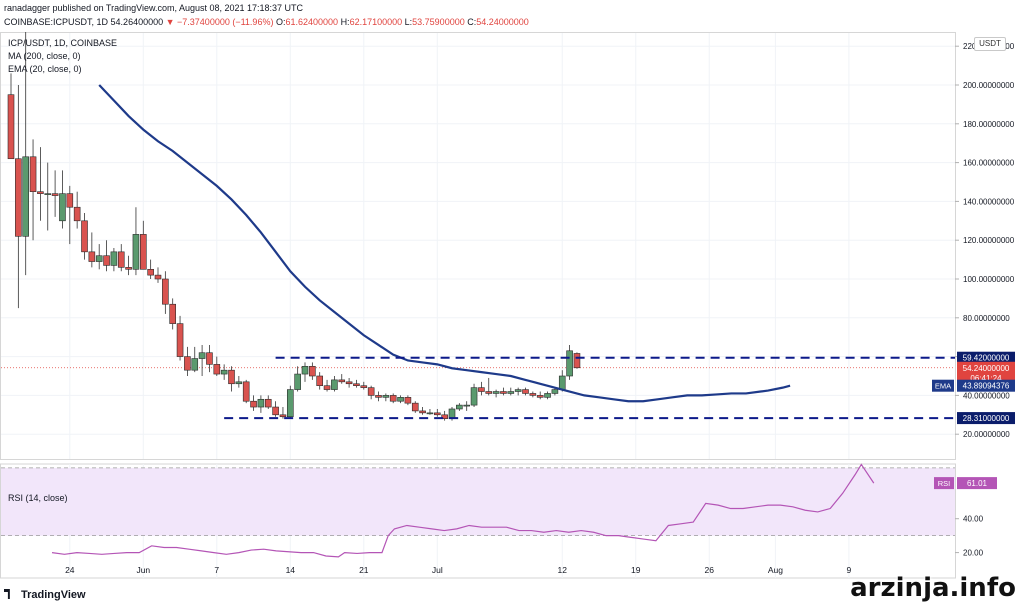 This screenshot has height=606, width=1024. Describe the element at coordinates (376, 22) in the screenshot. I see `high-value: 62.17100000` at that location.